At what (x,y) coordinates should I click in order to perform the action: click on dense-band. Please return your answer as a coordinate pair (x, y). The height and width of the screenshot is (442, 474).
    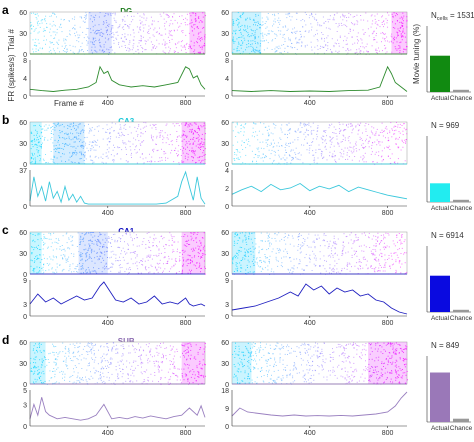
    Looking at the image, I should click on (69, 143).